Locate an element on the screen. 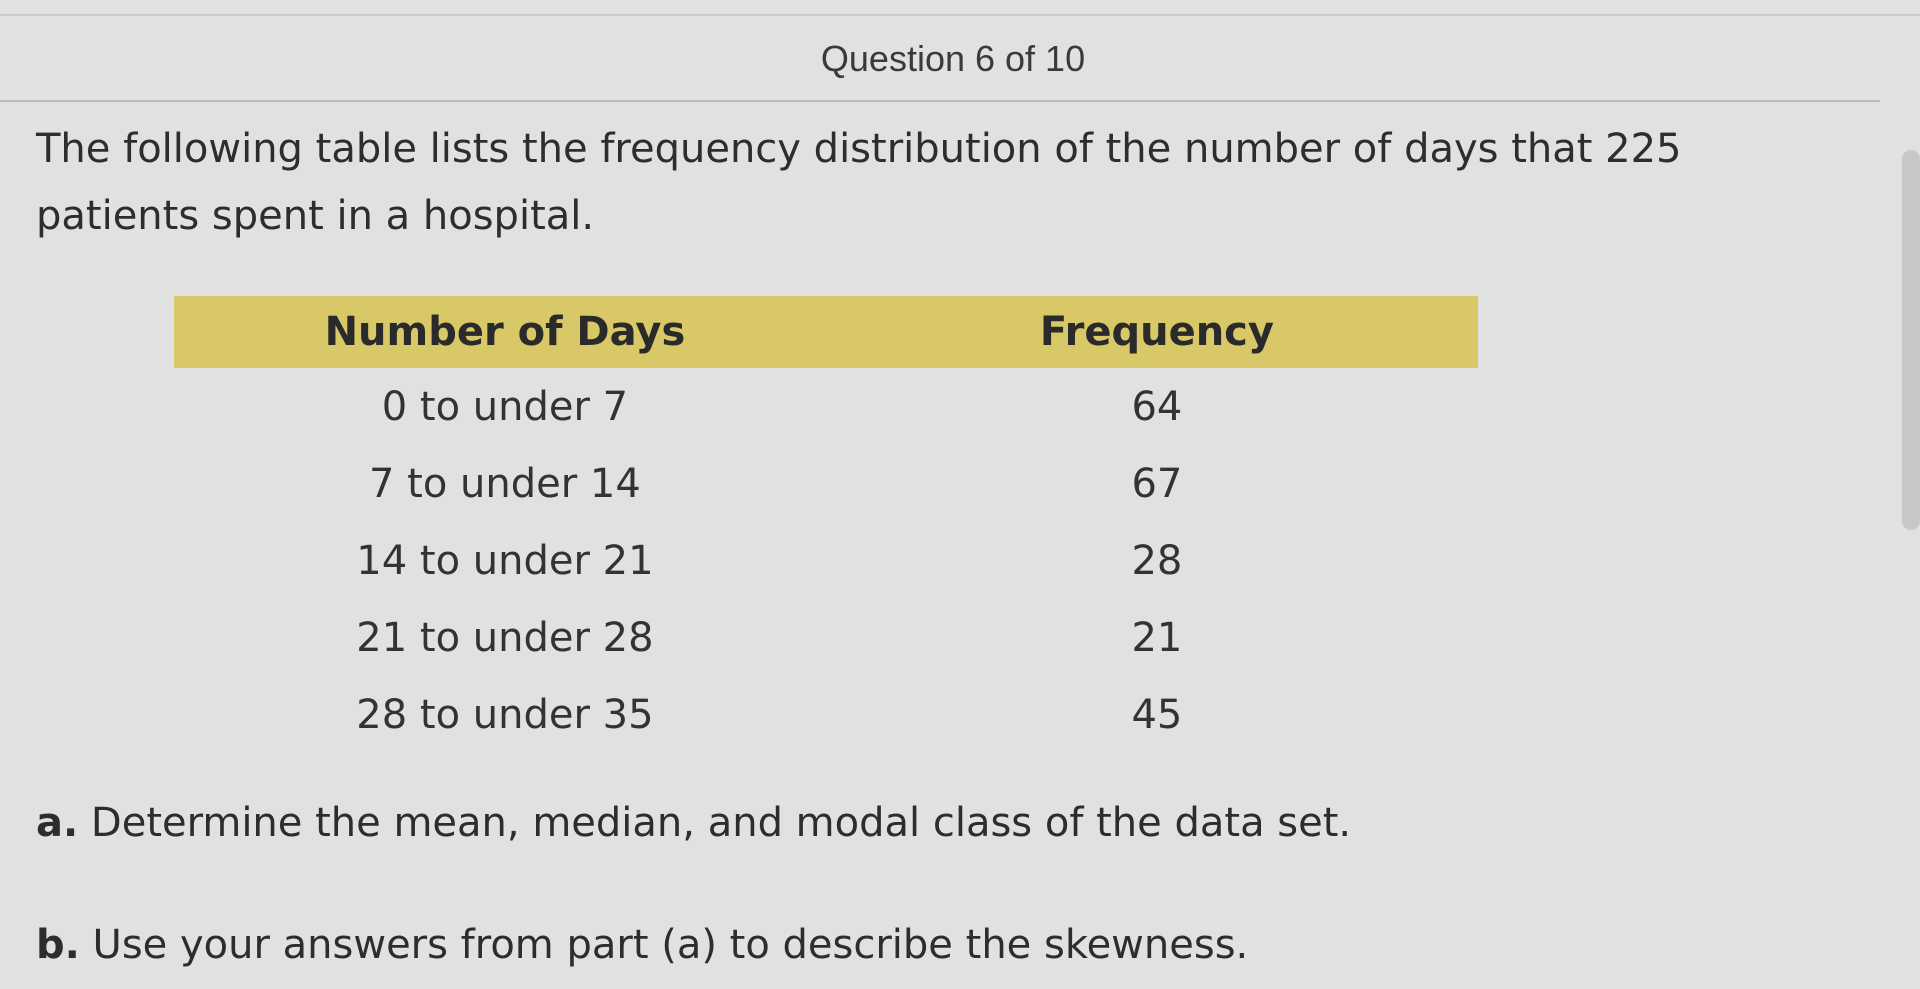  table-row: 7 to under 14 67 is located at coordinates (826, 483).